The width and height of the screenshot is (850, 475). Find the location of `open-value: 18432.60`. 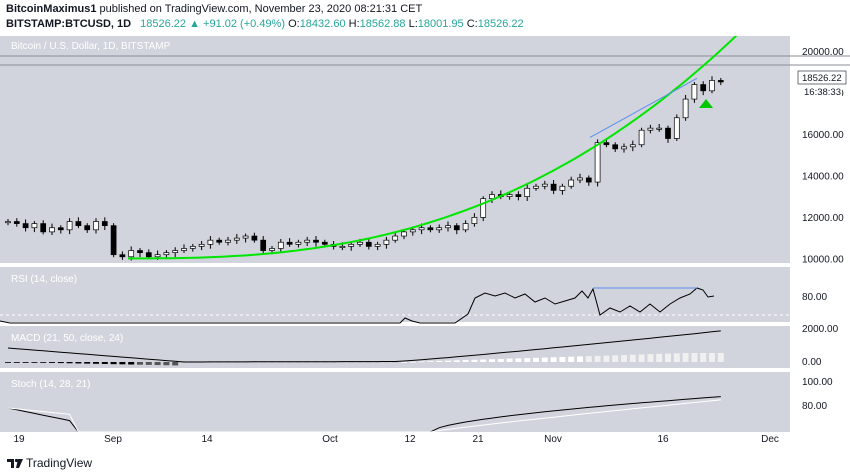

open-value: 18432.60 is located at coordinates (322, 24).